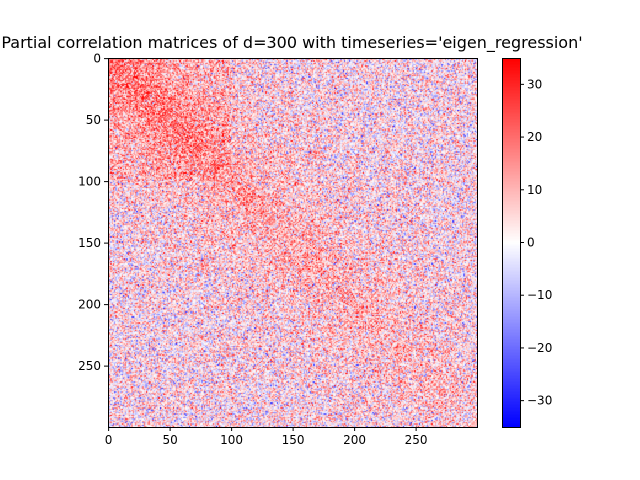  Describe the element at coordinates (534, 137) in the screenshot. I see `colorbar-tick-label: 20` at that location.